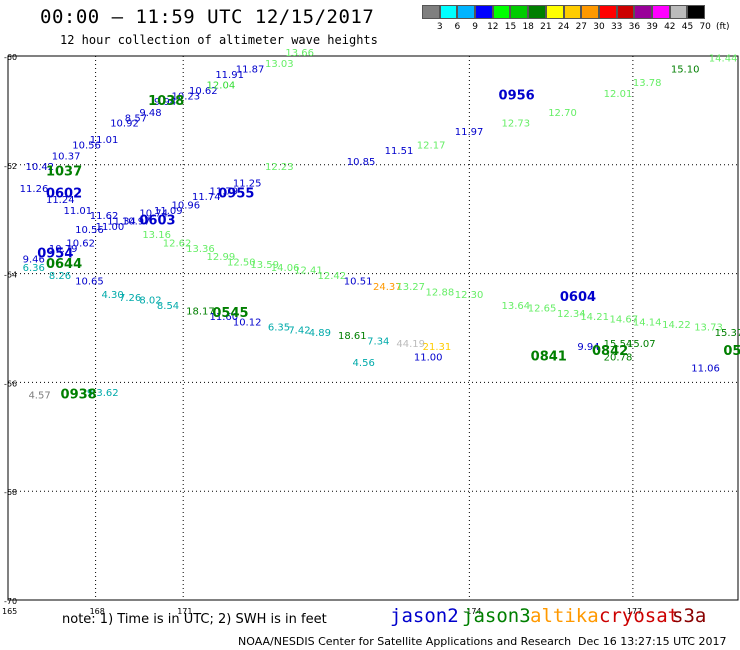 The image size is (740, 650). I want to click on swh-value-label: 12.65, so click(542, 309).